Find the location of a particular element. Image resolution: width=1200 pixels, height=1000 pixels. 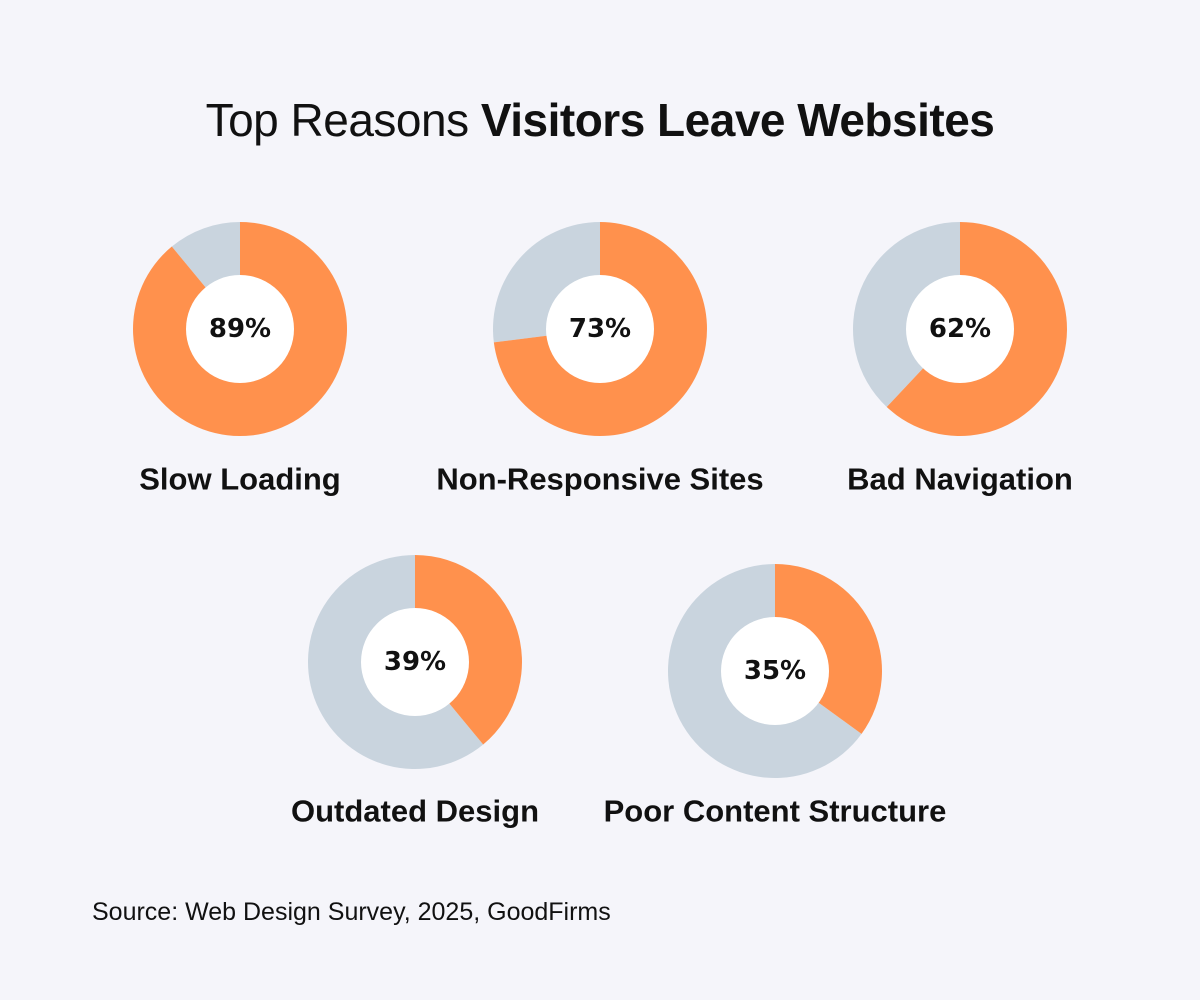

page-title: Top Reasons Visitors Leave Websites is located at coordinates (600, 120).